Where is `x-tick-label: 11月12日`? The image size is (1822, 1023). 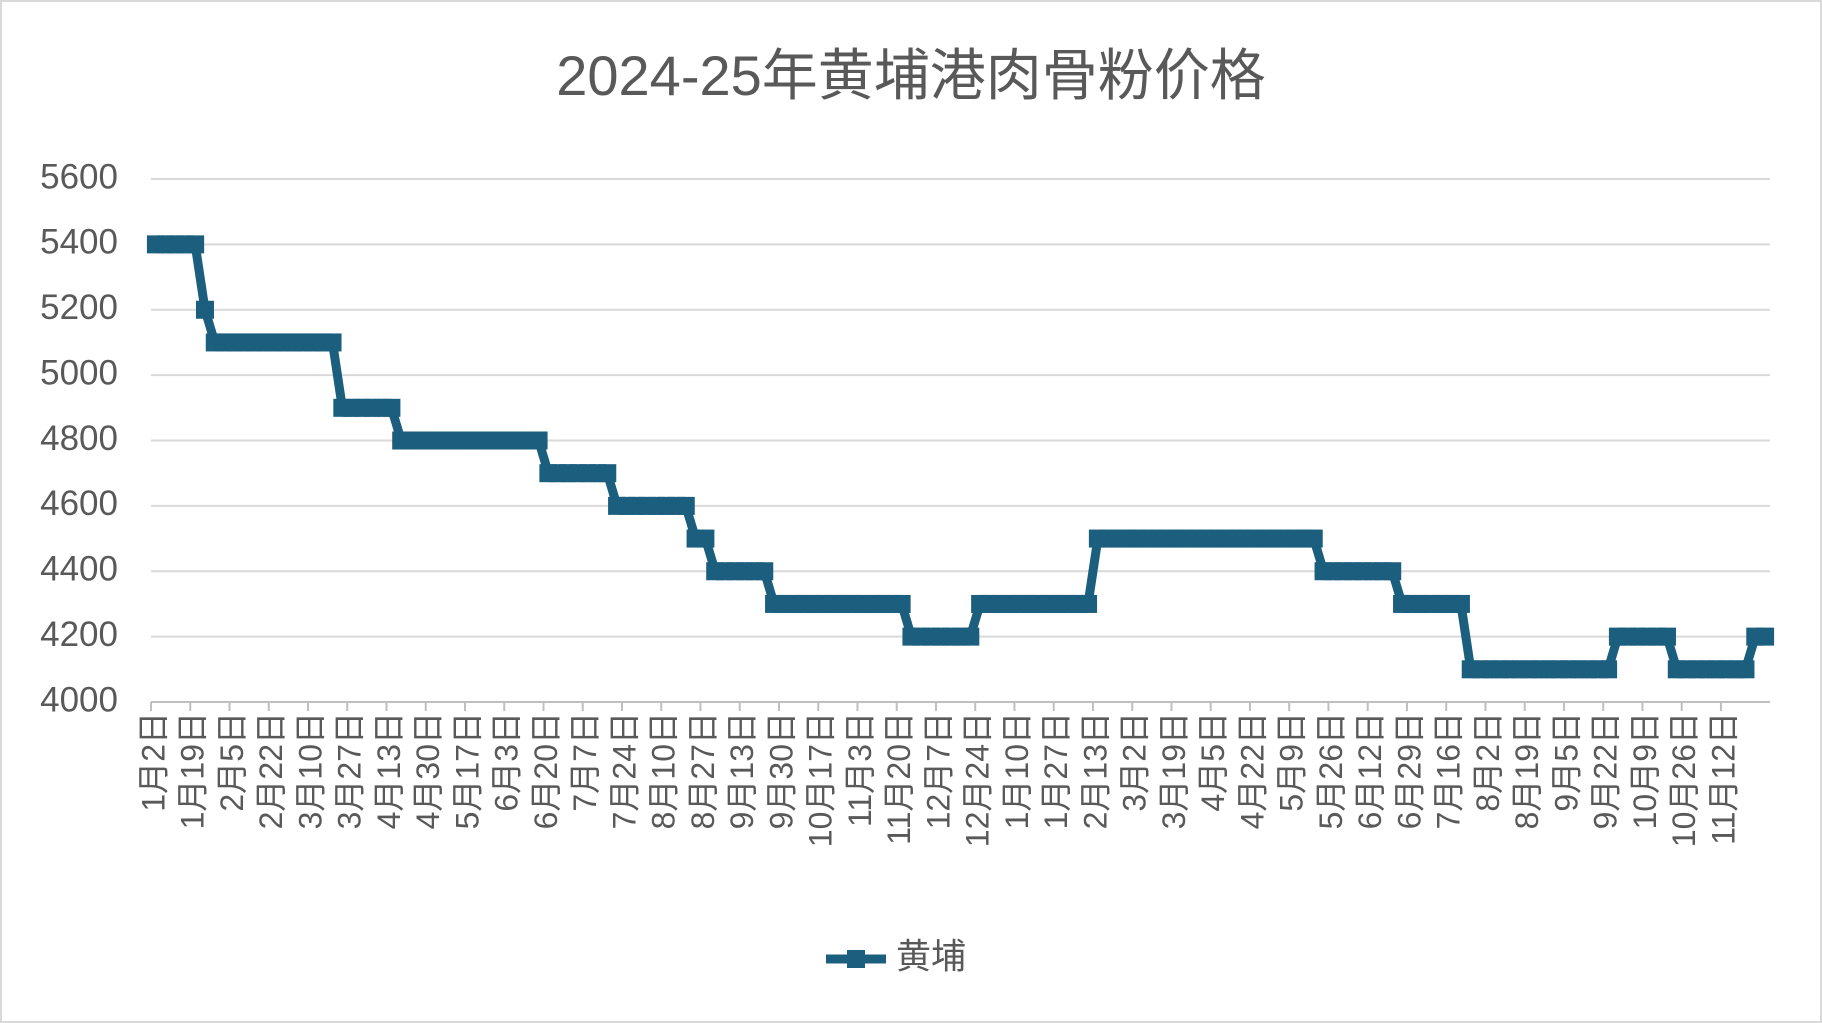 x-tick-label: 11月12日 is located at coordinates (1723, 778).